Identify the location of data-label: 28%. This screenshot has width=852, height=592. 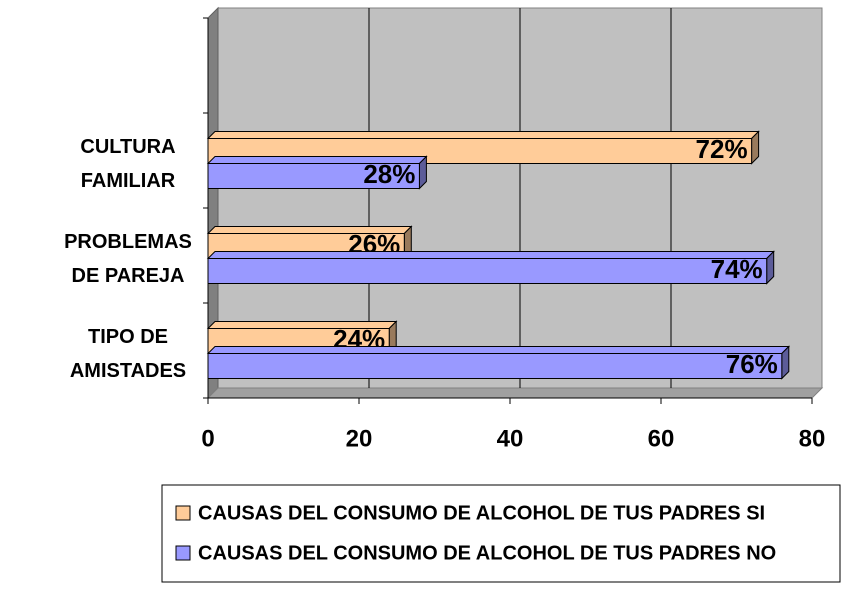
(389, 174).